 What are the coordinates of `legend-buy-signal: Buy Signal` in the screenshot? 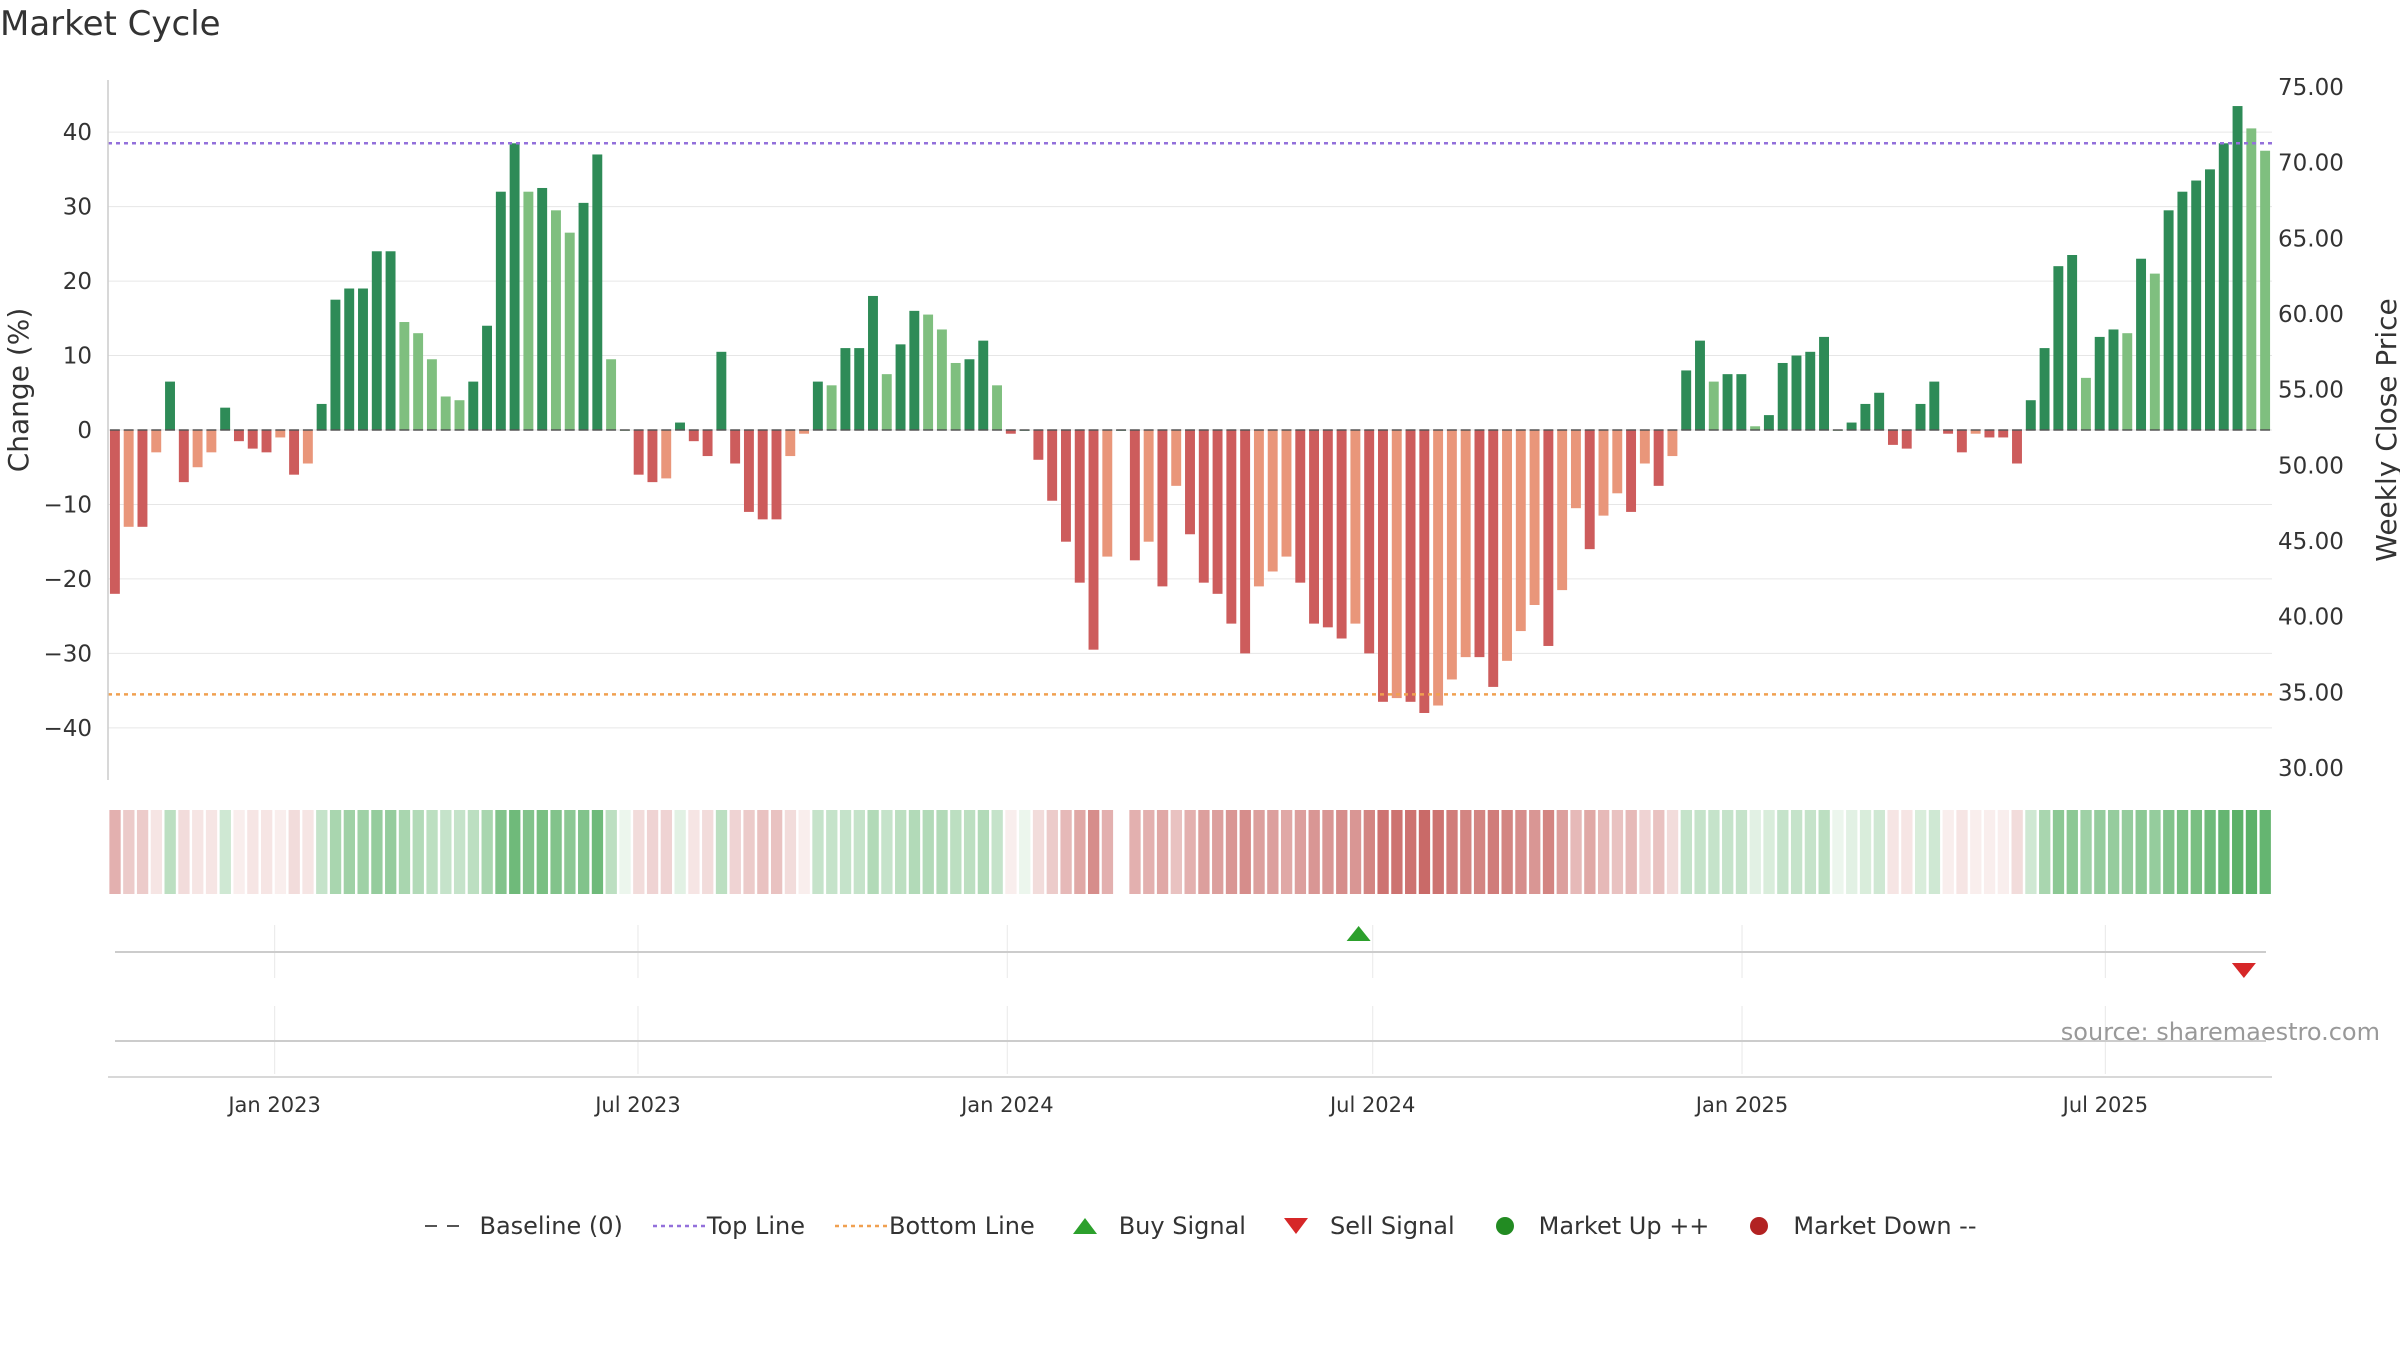 It's located at (1154, 1226).